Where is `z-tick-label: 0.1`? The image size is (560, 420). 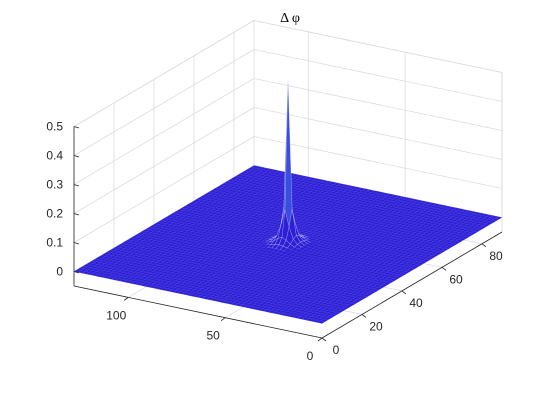
z-tick-label: 0.1 is located at coordinates (54, 243).